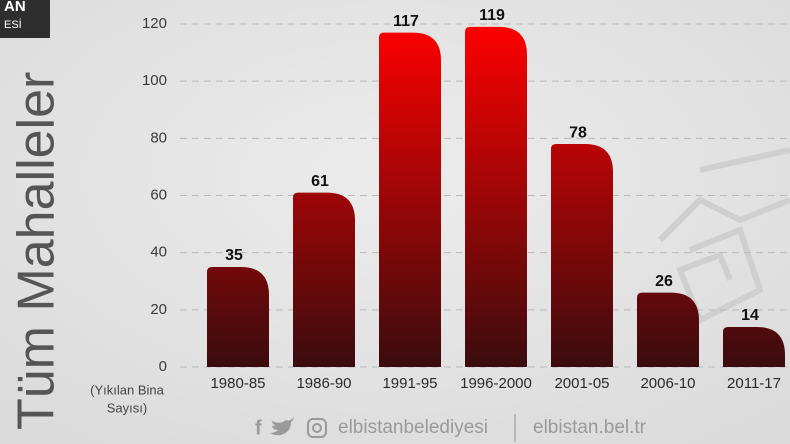 Image resolution: width=790 pixels, height=444 pixels. I want to click on logo-text: AN, so click(15, 7).